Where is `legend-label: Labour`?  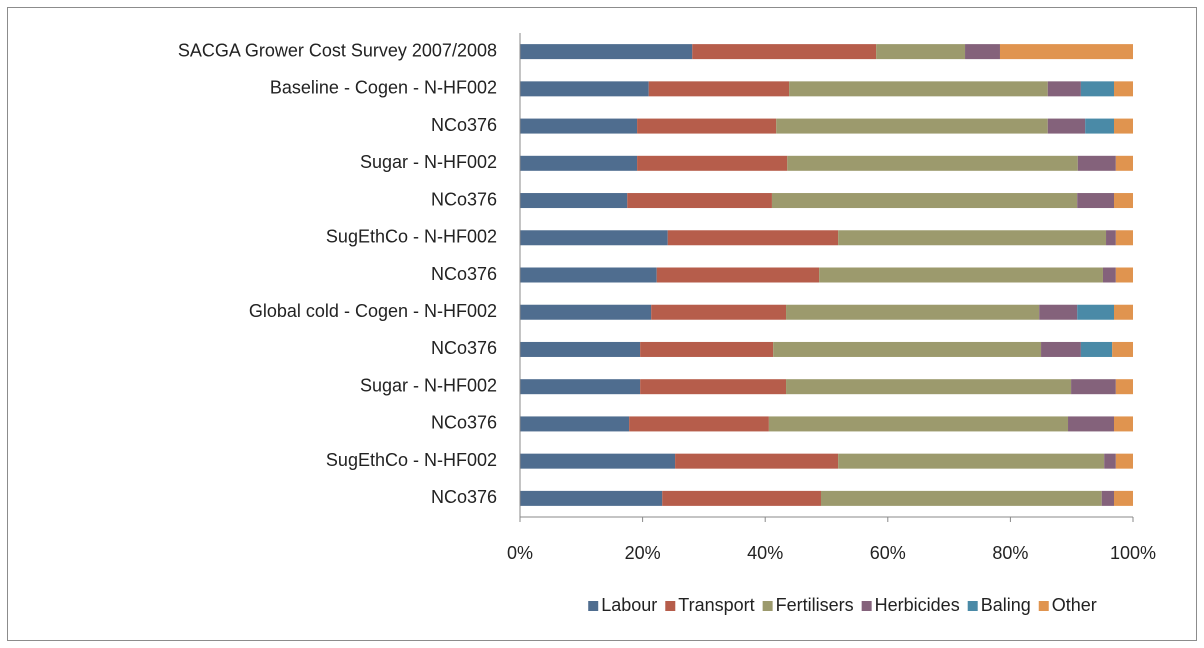
legend-label: Labour is located at coordinates (629, 605).